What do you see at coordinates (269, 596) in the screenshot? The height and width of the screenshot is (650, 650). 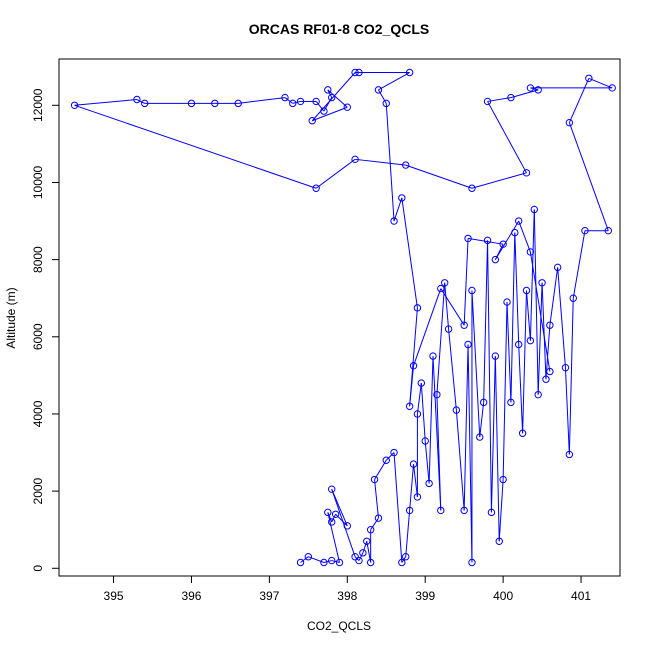 I see `x-tick-label: 397` at bounding box center [269, 596].